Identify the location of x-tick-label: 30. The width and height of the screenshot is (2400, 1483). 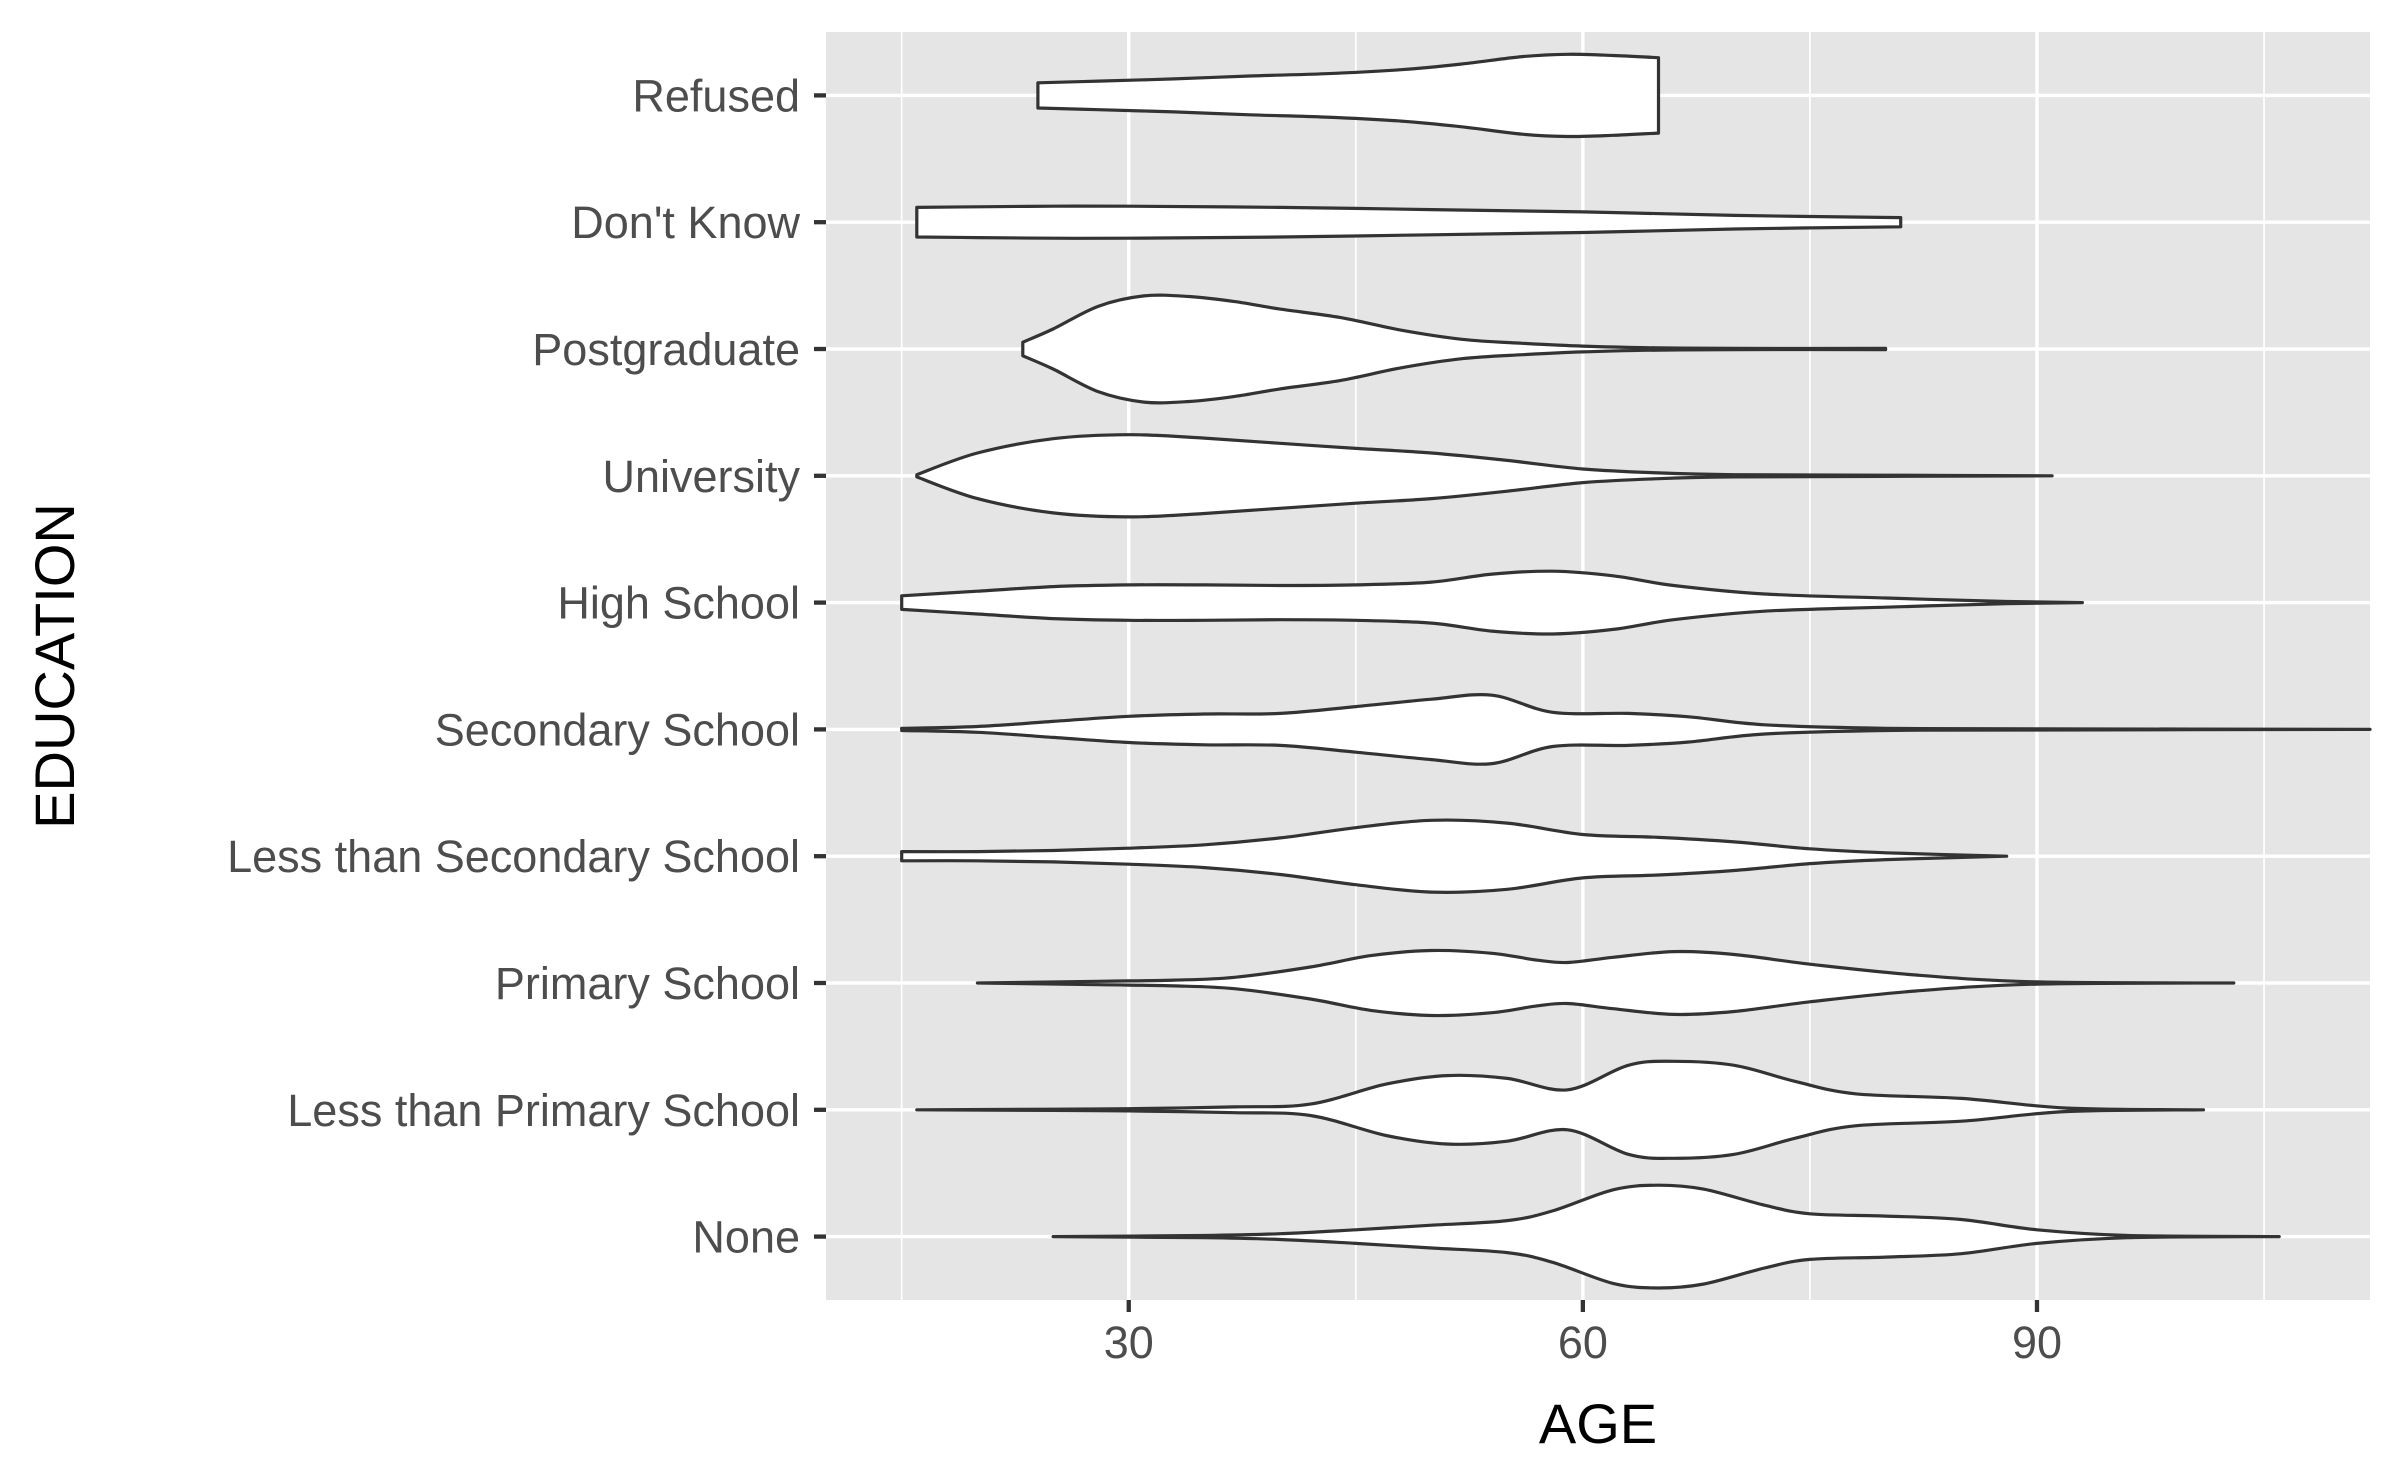
(1129, 1342).